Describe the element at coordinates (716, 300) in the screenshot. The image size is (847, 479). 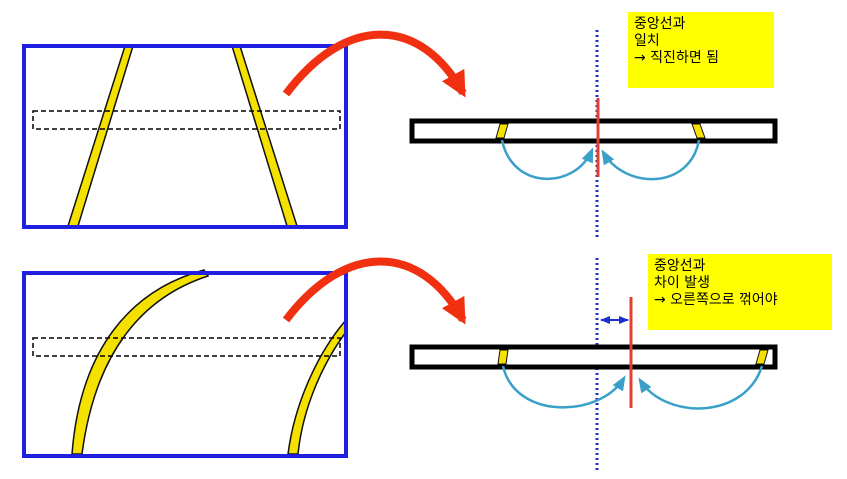
I see `note-line: → 오른쪽으로 꺾어야` at that location.